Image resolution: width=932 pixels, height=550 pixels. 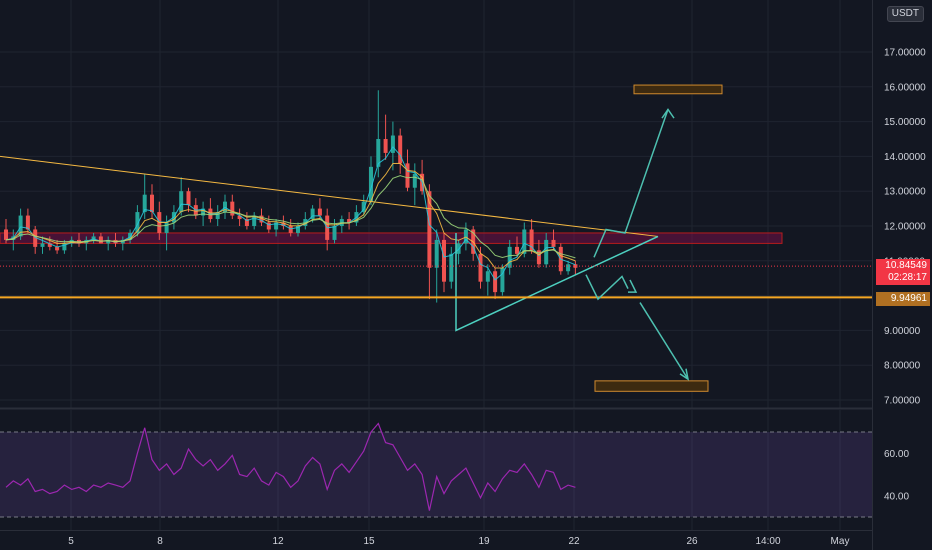 I want to click on time-tick-label: 26, so click(x=692, y=541).